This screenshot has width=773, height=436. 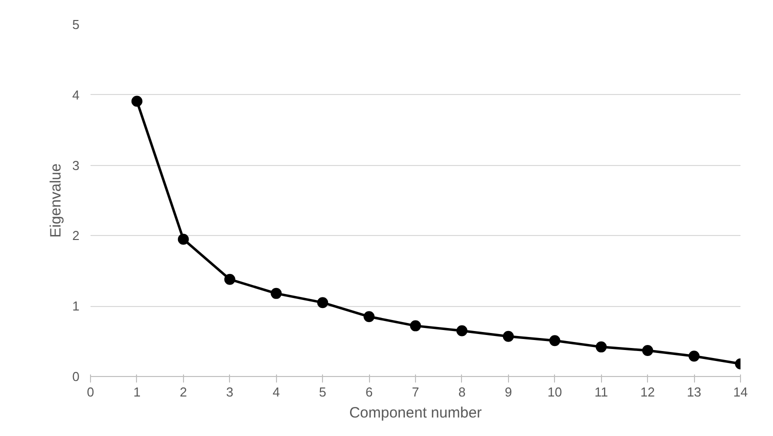 I want to click on y-tick-label: 4, so click(x=76, y=94).